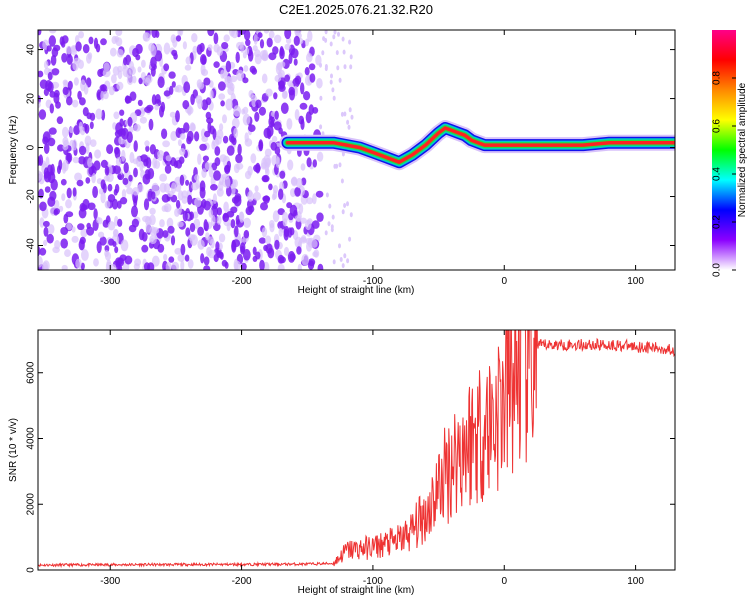 This screenshot has width=750, height=600. I want to click on colorbar-label: Normalized spectral amplitude, so click(742, 149).